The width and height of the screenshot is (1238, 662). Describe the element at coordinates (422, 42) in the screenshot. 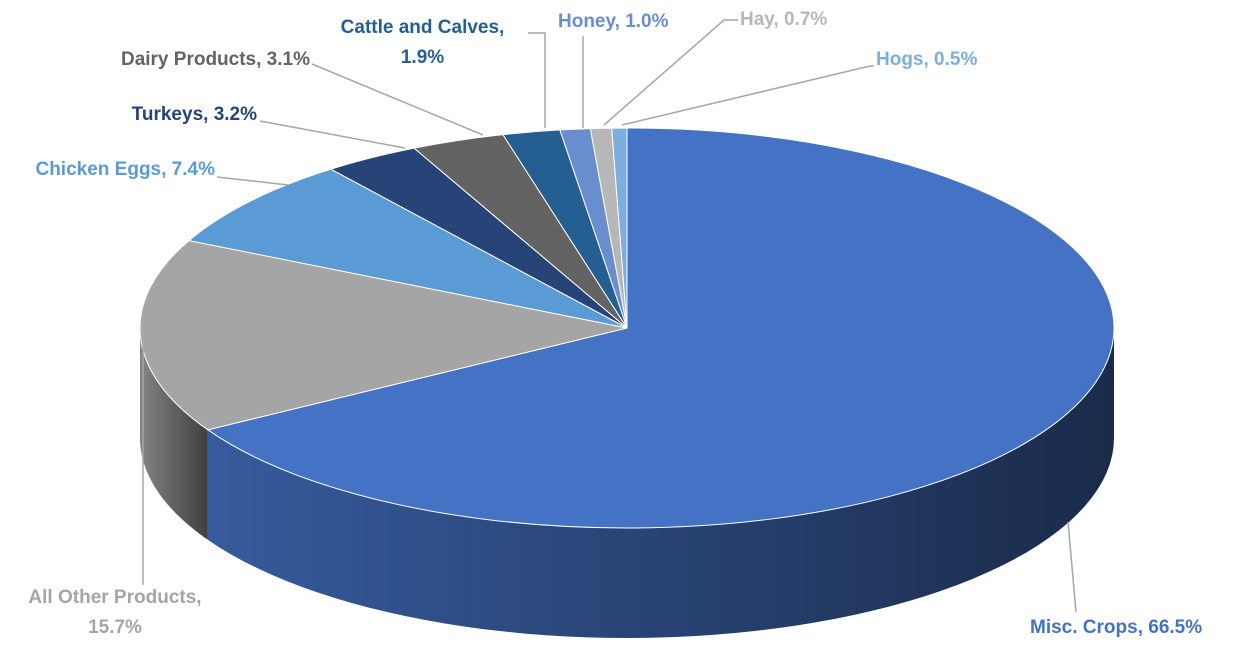

I see `data-label: Cattle and Calves, 1.9%` at that location.